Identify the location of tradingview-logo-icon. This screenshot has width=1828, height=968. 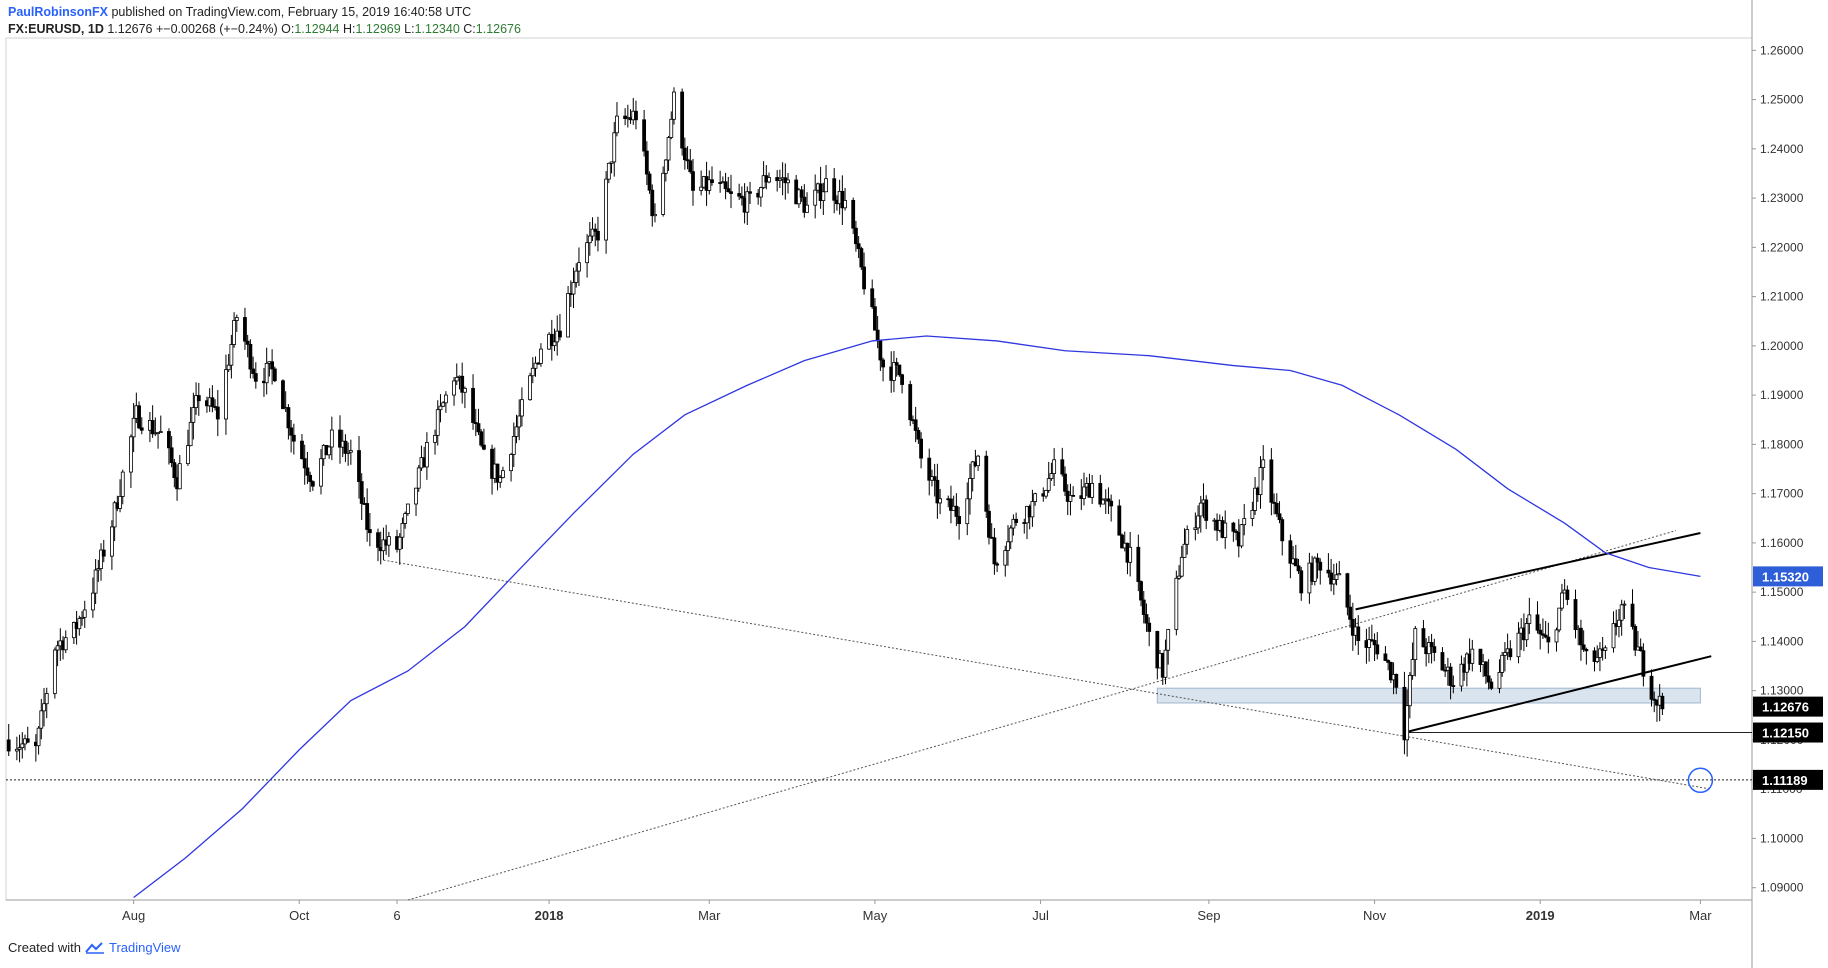
(94, 947).